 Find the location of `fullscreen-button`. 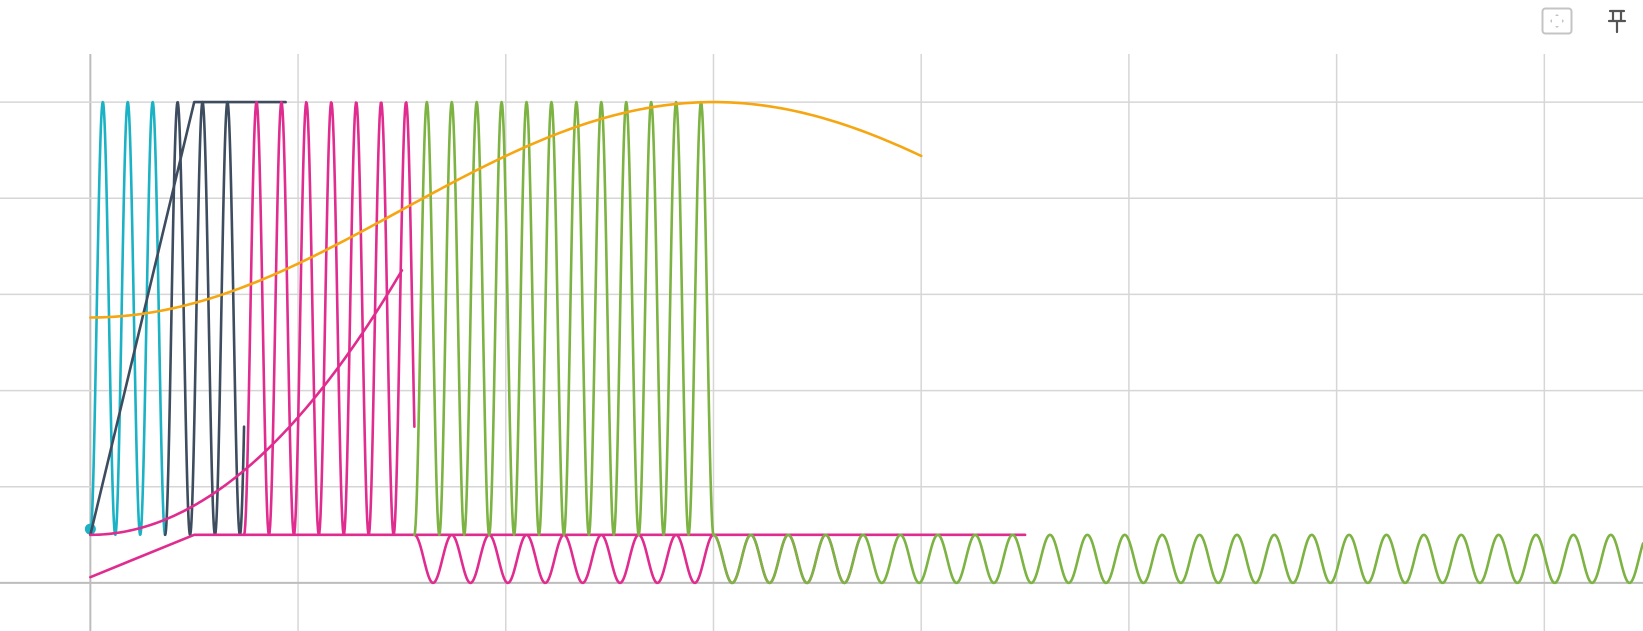

fullscreen-button is located at coordinates (1557, 21).